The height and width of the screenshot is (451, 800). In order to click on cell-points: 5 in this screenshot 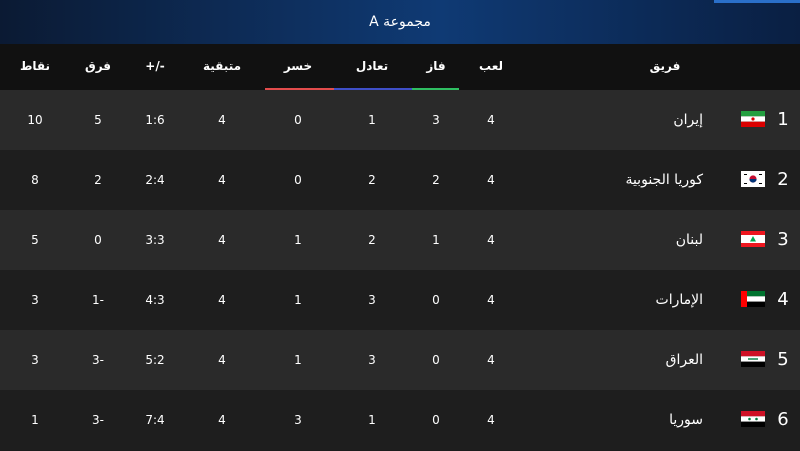, I will do `click(35, 240)`.